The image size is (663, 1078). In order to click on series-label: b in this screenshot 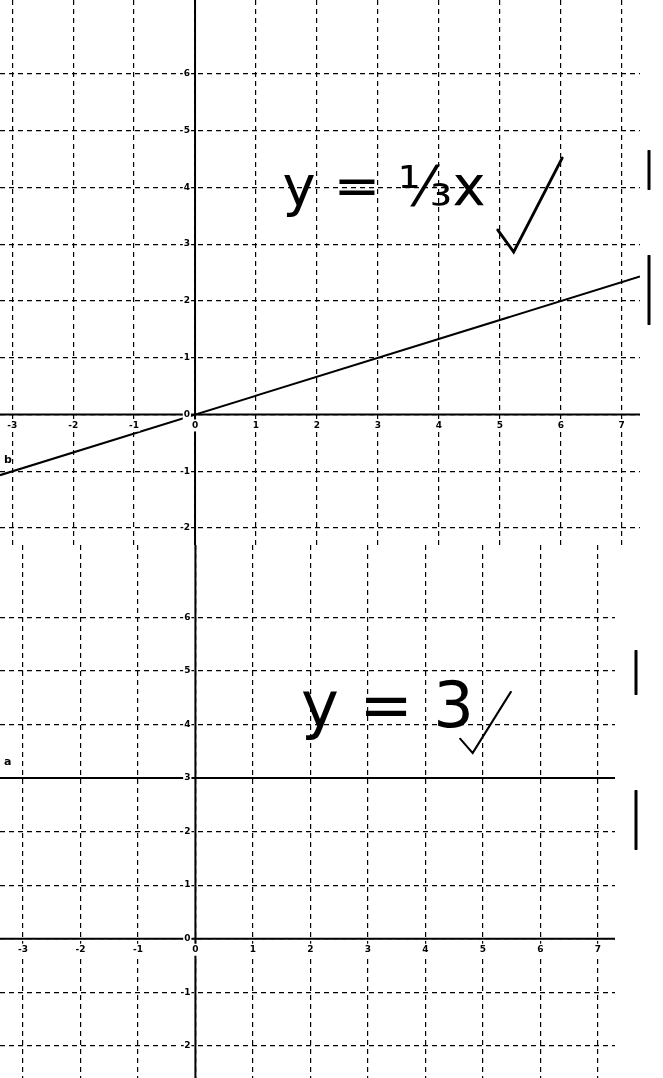, I will do `click(8, 459)`.